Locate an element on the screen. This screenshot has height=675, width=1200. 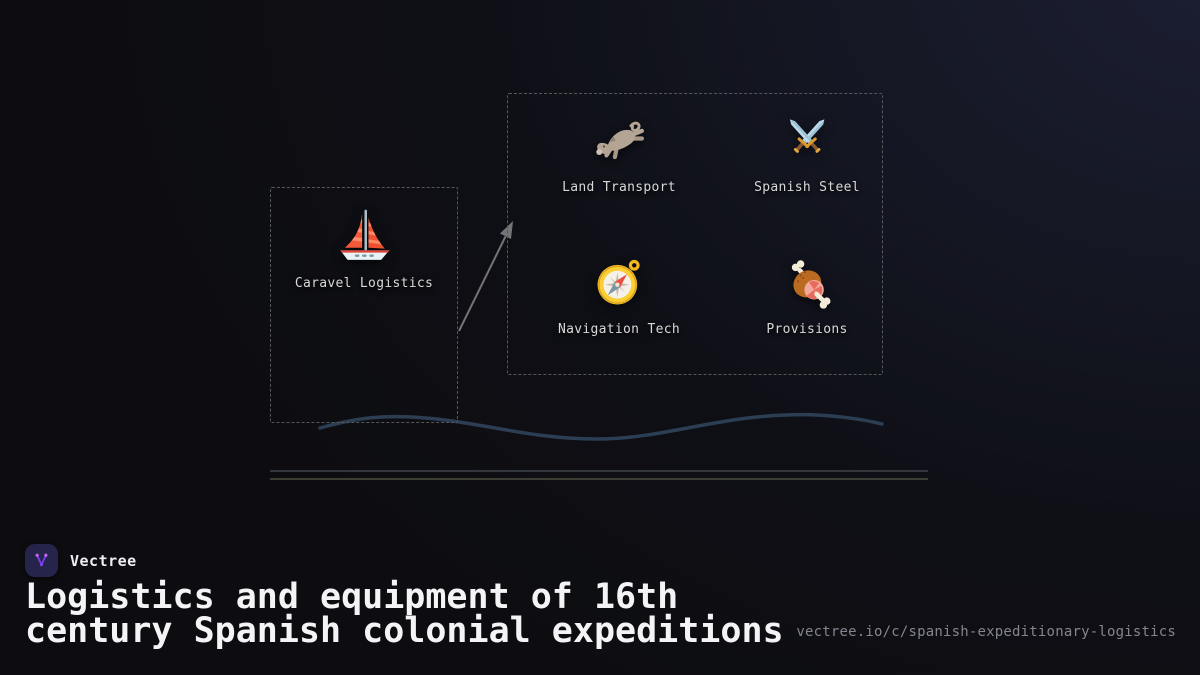
node-label: Caravel Logistics is located at coordinates (364, 283).